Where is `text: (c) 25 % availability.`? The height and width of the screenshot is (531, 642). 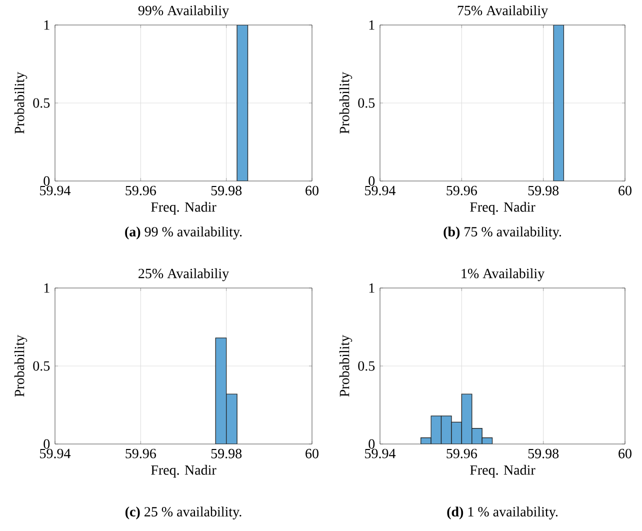 text: (c) 25 % availability. is located at coordinates (183, 513).